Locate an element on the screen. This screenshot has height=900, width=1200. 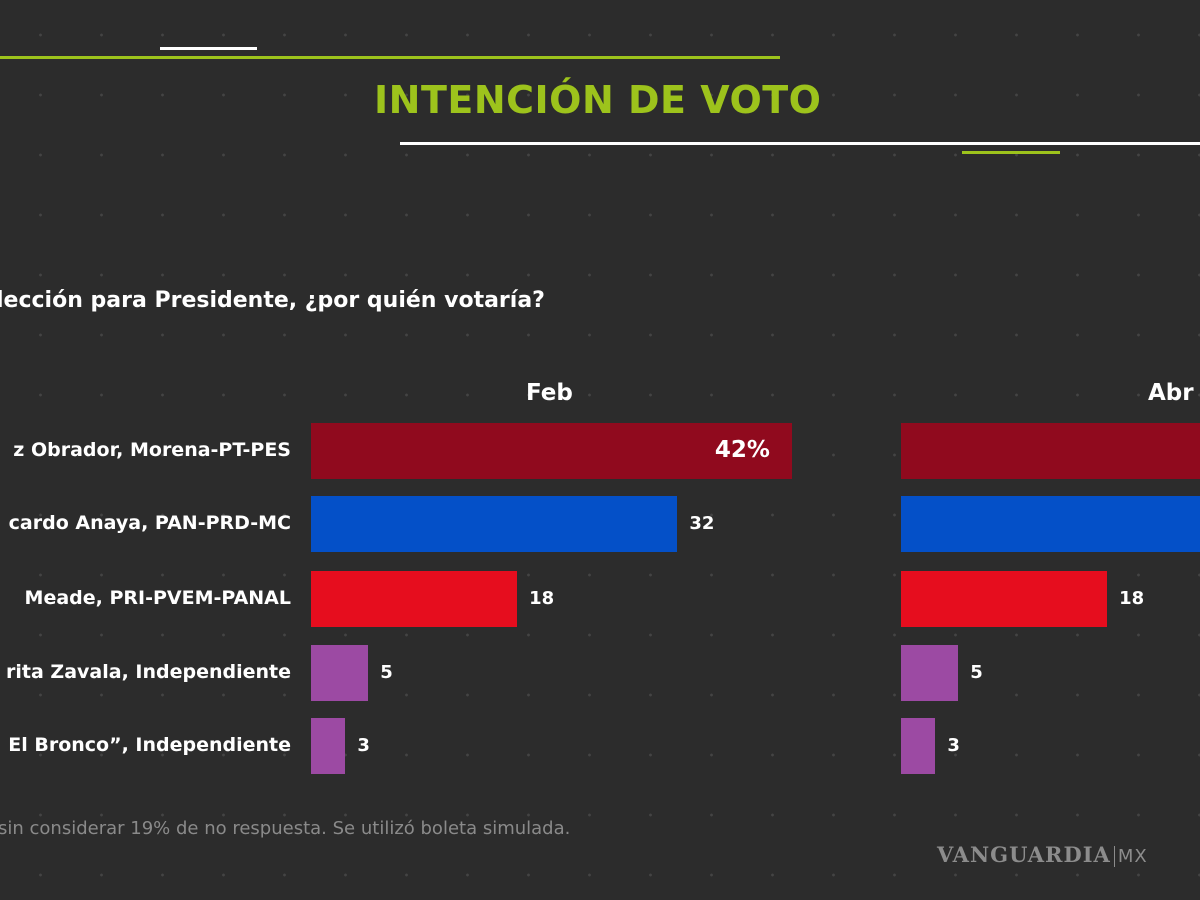
page-title: INTENCIÓN DE VOTO is located at coordinates (598, 100).